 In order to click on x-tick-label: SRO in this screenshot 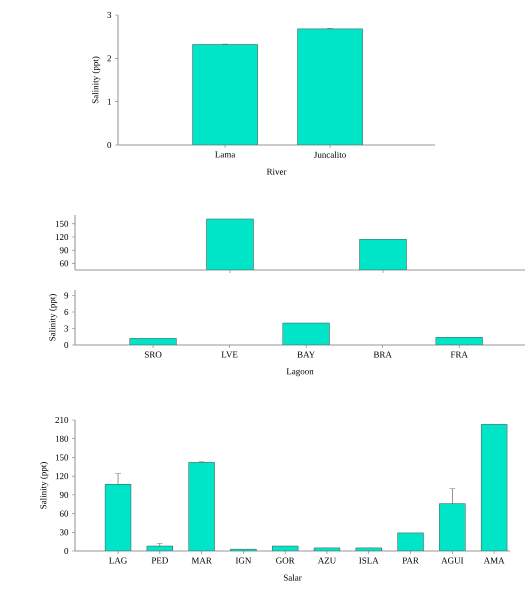, I will do `click(153, 355)`.